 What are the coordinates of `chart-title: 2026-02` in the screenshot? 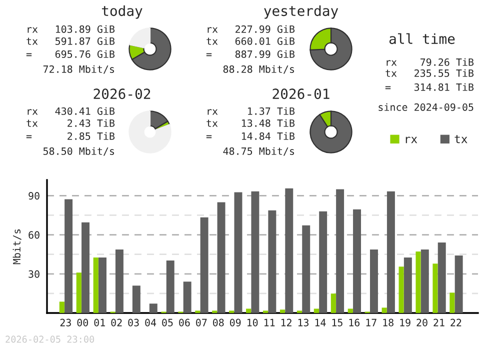 It's located at (122, 94).